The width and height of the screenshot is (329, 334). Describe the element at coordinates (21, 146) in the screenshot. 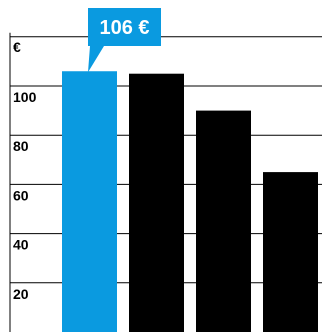

I see `y-tick-label: 80` at that location.